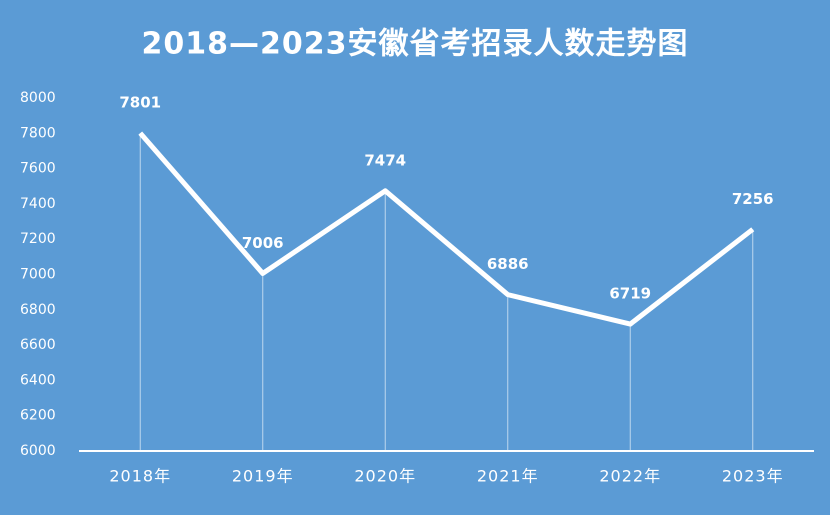 The height and width of the screenshot is (515, 830). What do you see at coordinates (38, 98) in the screenshot?
I see `y-tick-label: 8000` at bounding box center [38, 98].